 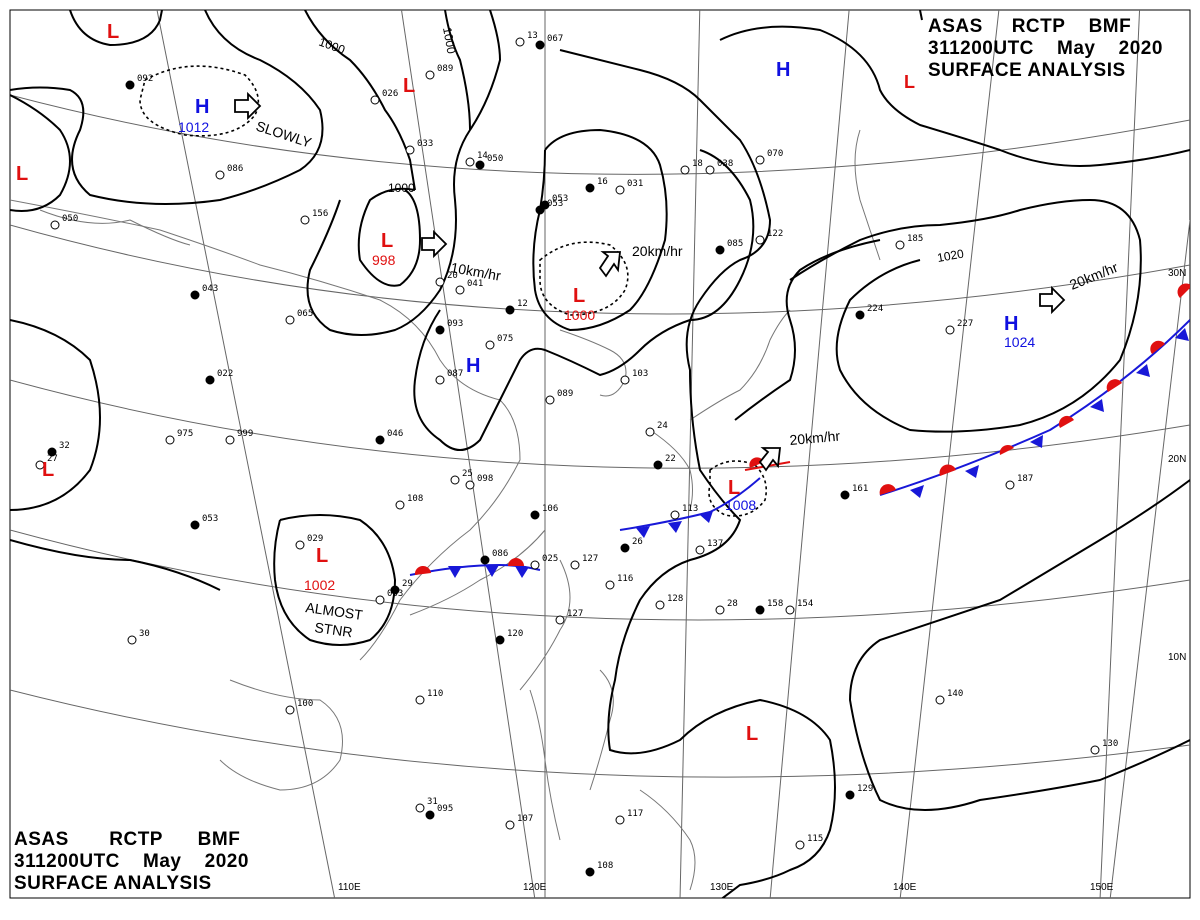 What do you see at coordinates (955, 694) in the screenshot?
I see `station-value: 140` at bounding box center [955, 694].